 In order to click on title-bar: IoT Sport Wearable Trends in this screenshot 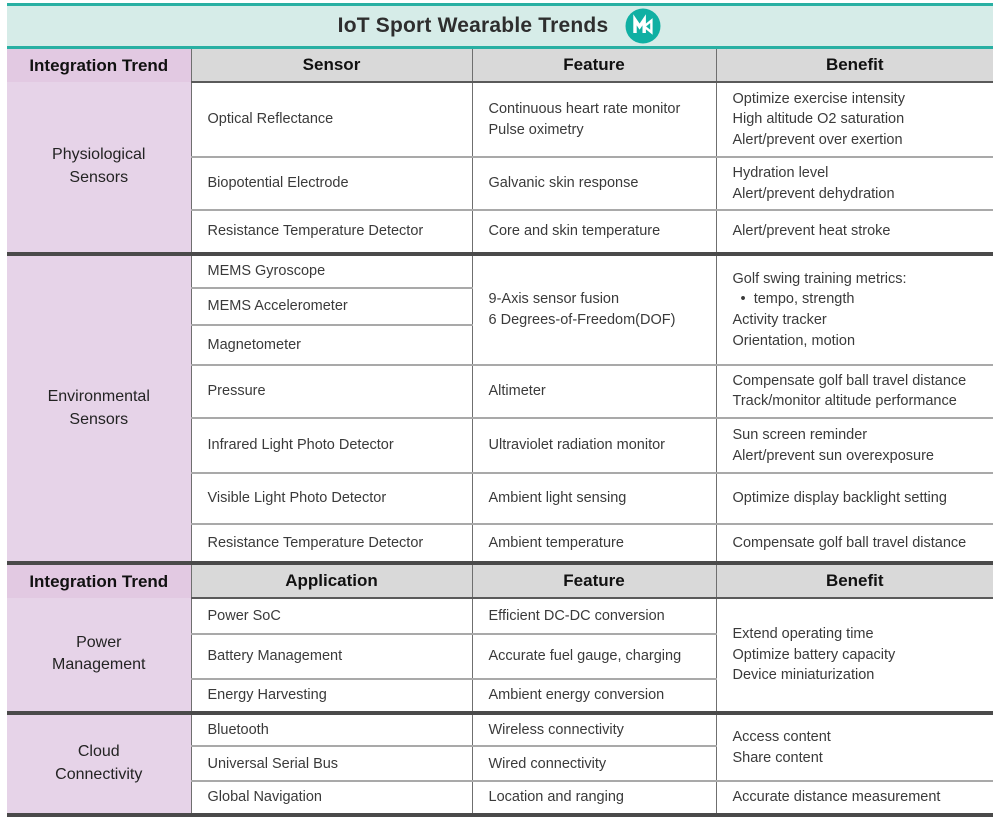, I will do `click(500, 26)`.